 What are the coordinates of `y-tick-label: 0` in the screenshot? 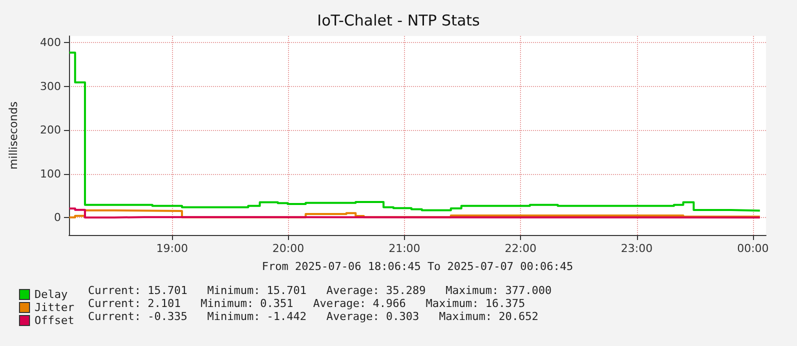 It's located at (57, 217).